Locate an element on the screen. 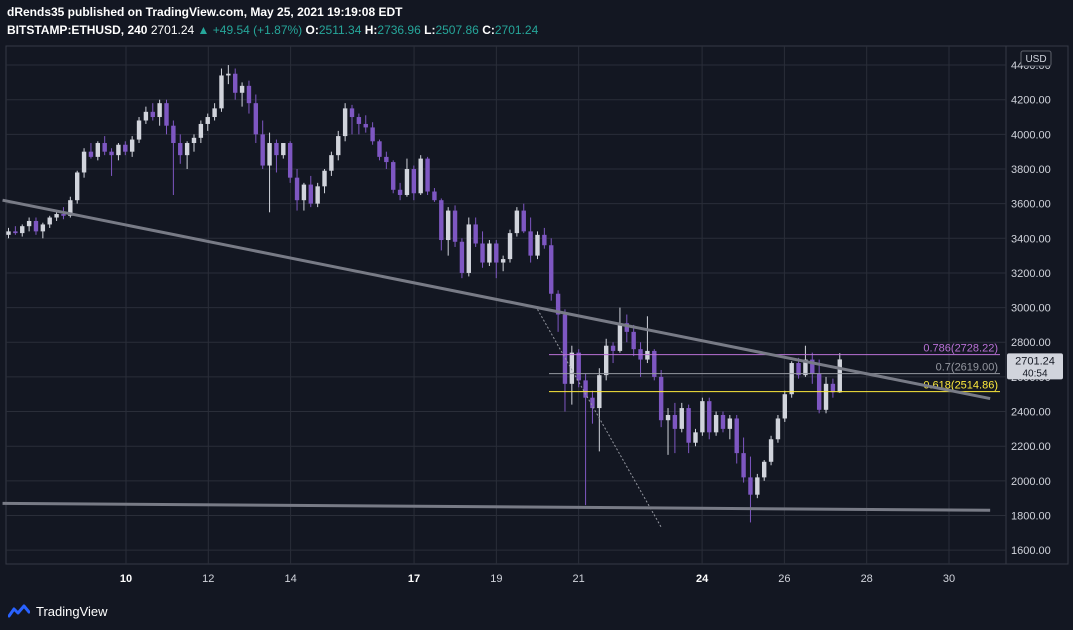 The height and width of the screenshot is (630, 1073). y-tick-label: 2000.00 is located at coordinates (1031, 482).